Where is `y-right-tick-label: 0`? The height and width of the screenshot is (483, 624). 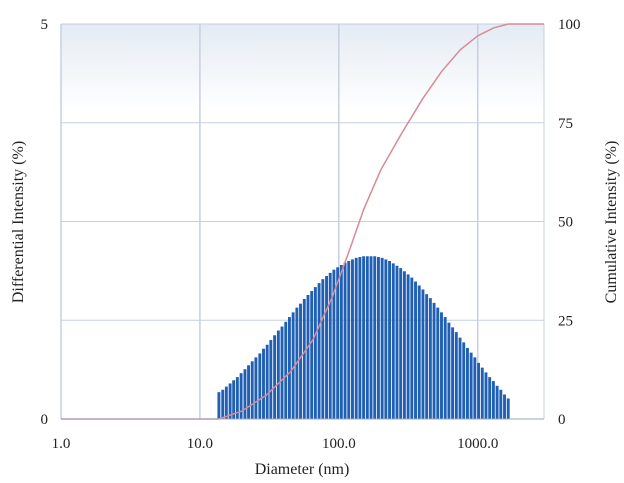 y-right-tick-label: 0 is located at coordinates (562, 420).